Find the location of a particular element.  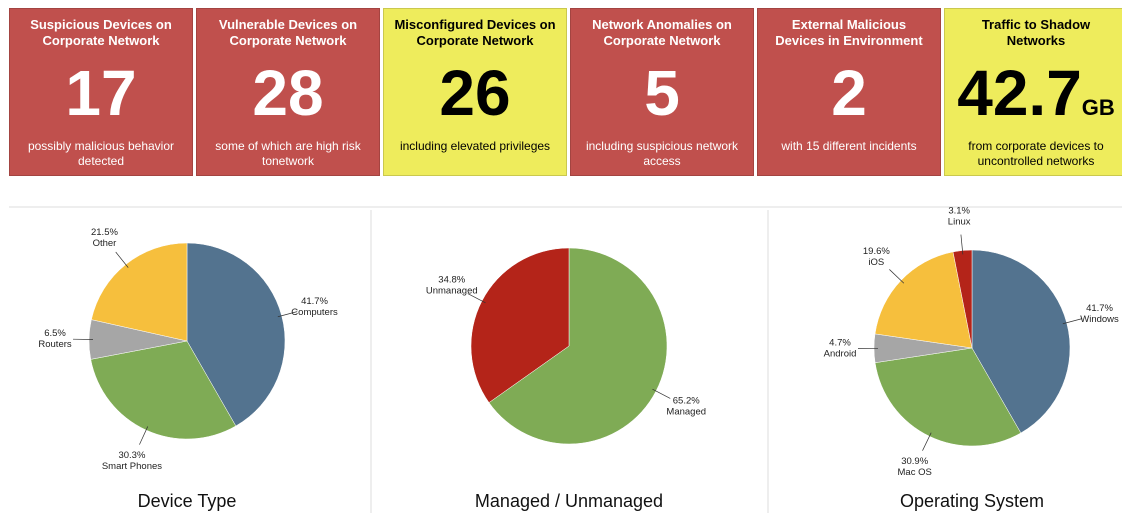

kpi-title-text: Vulnerable Devices on Corporate Network is located at coordinates (288, 32).